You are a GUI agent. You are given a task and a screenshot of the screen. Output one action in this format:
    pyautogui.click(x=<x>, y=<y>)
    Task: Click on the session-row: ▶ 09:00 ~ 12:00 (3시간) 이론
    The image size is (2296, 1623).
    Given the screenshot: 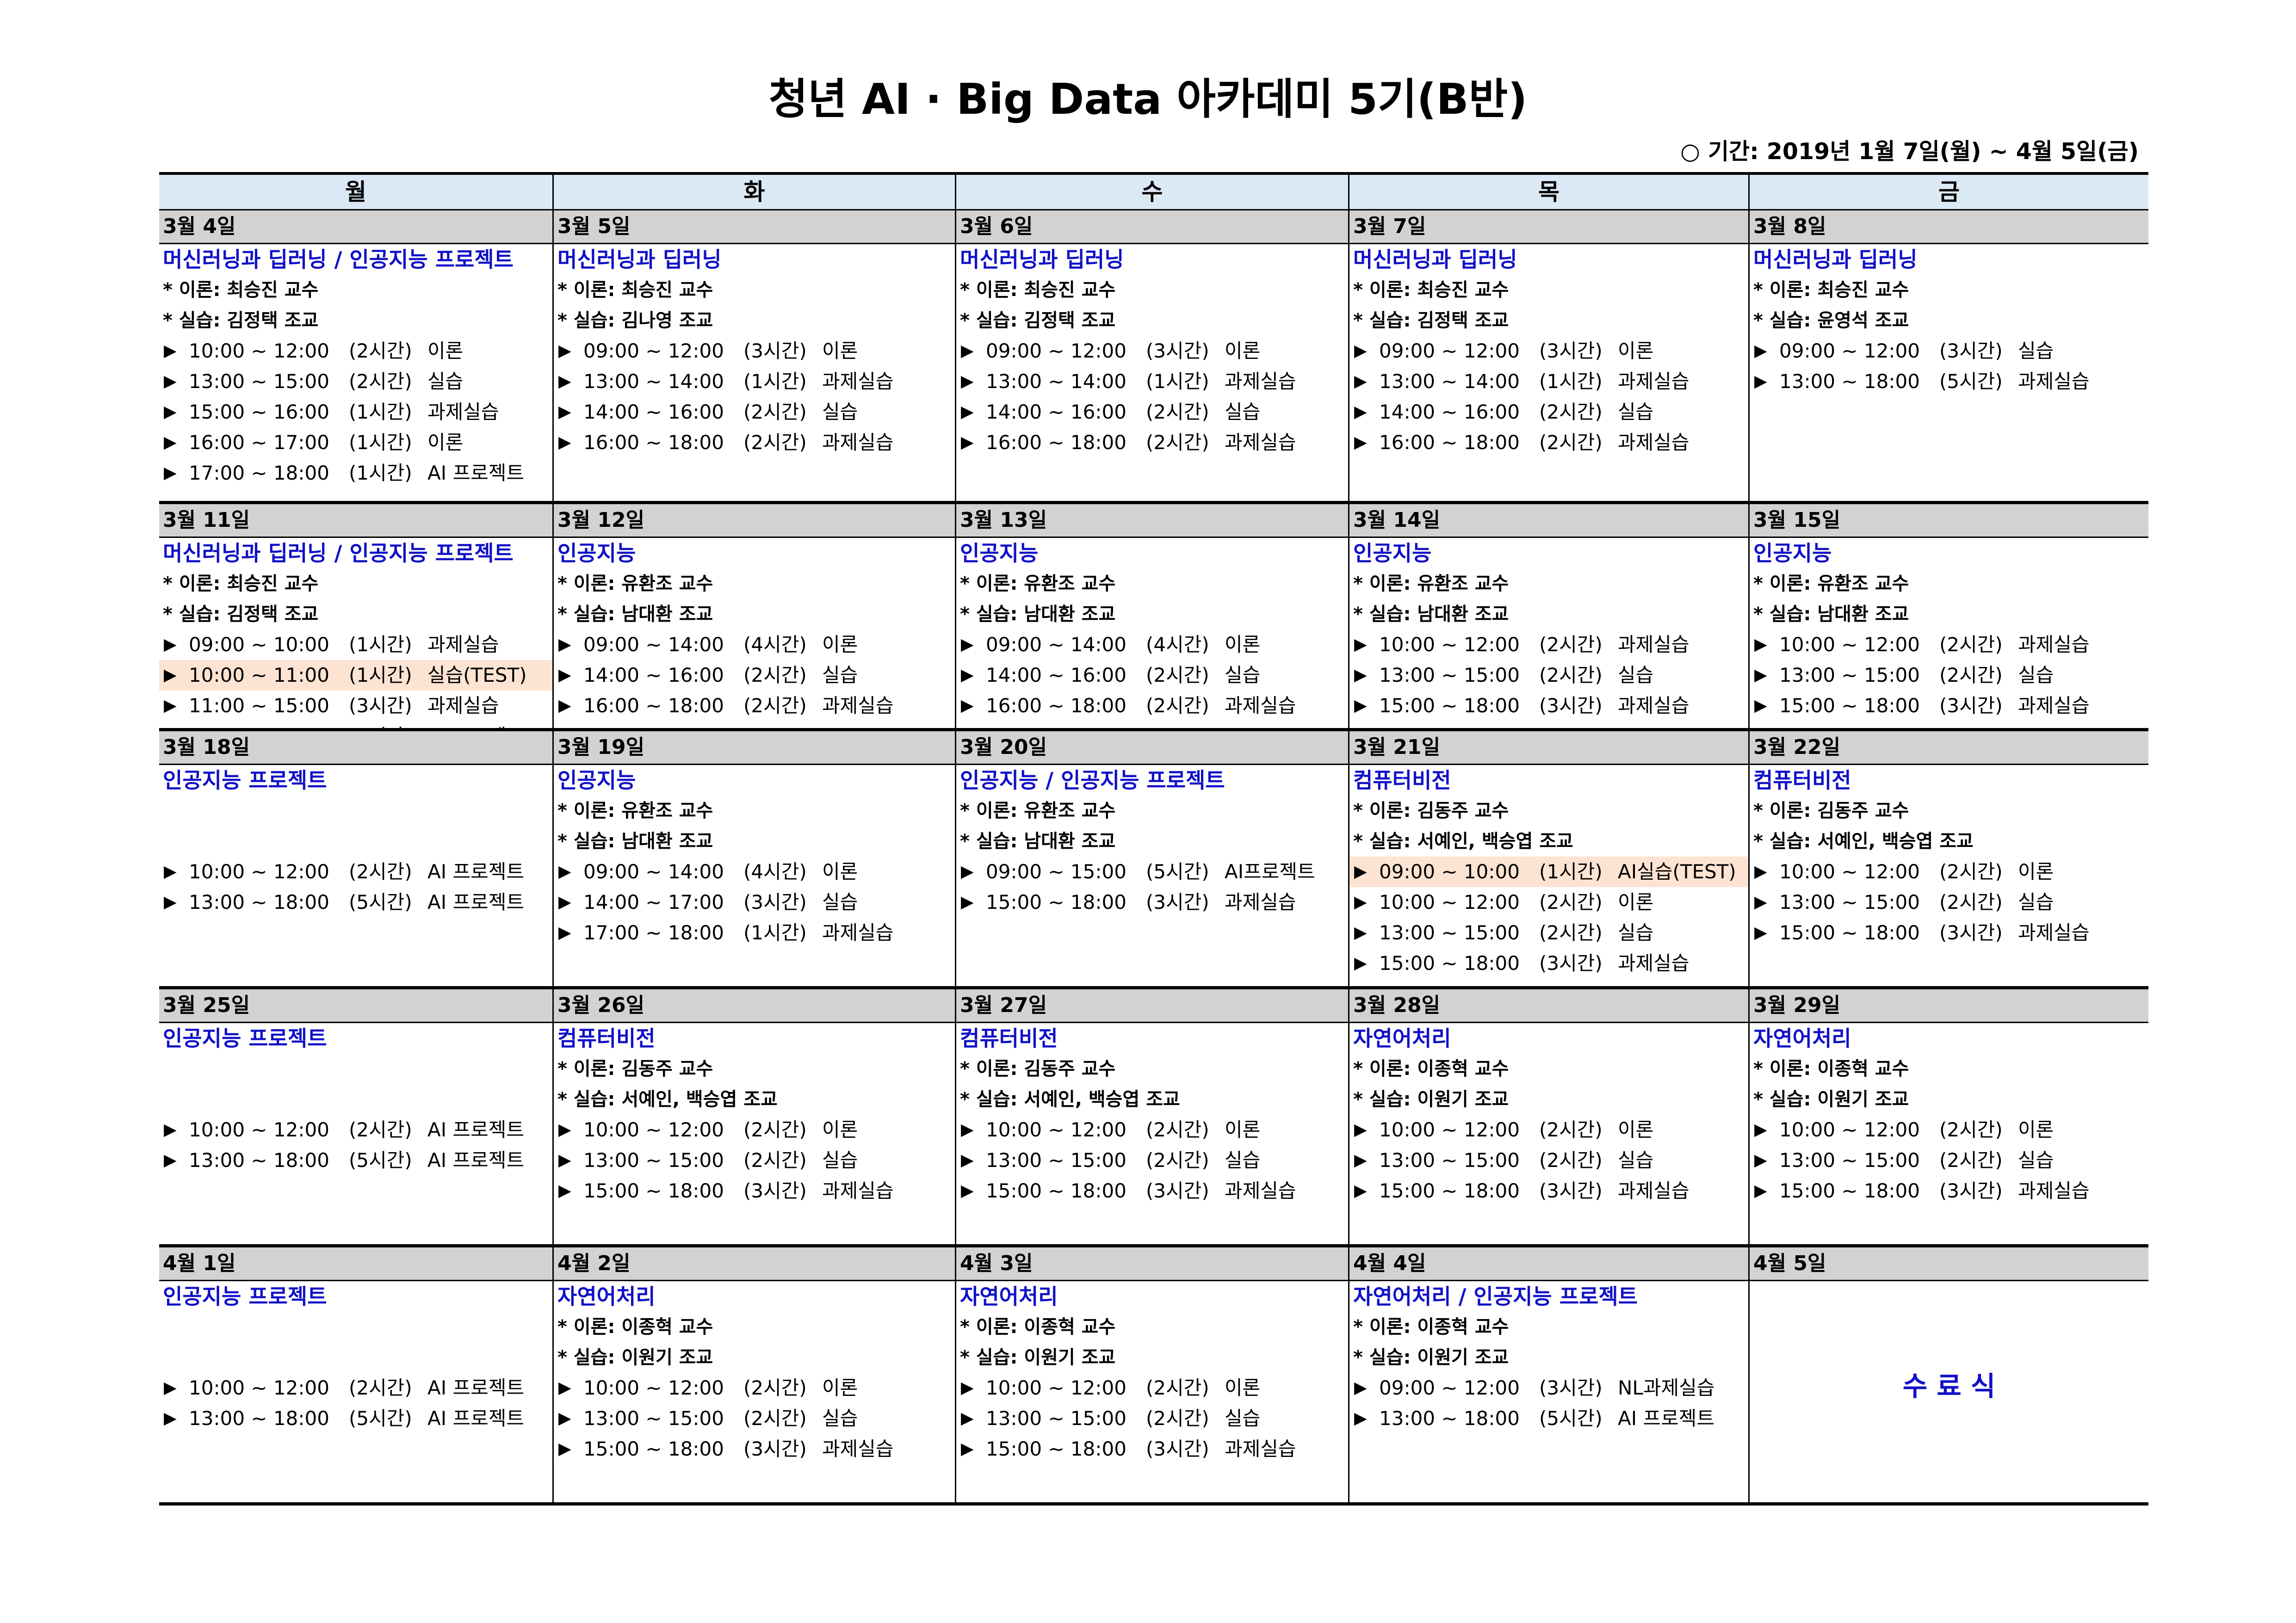 What is the action you would take?
    pyautogui.click(x=1548, y=351)
    